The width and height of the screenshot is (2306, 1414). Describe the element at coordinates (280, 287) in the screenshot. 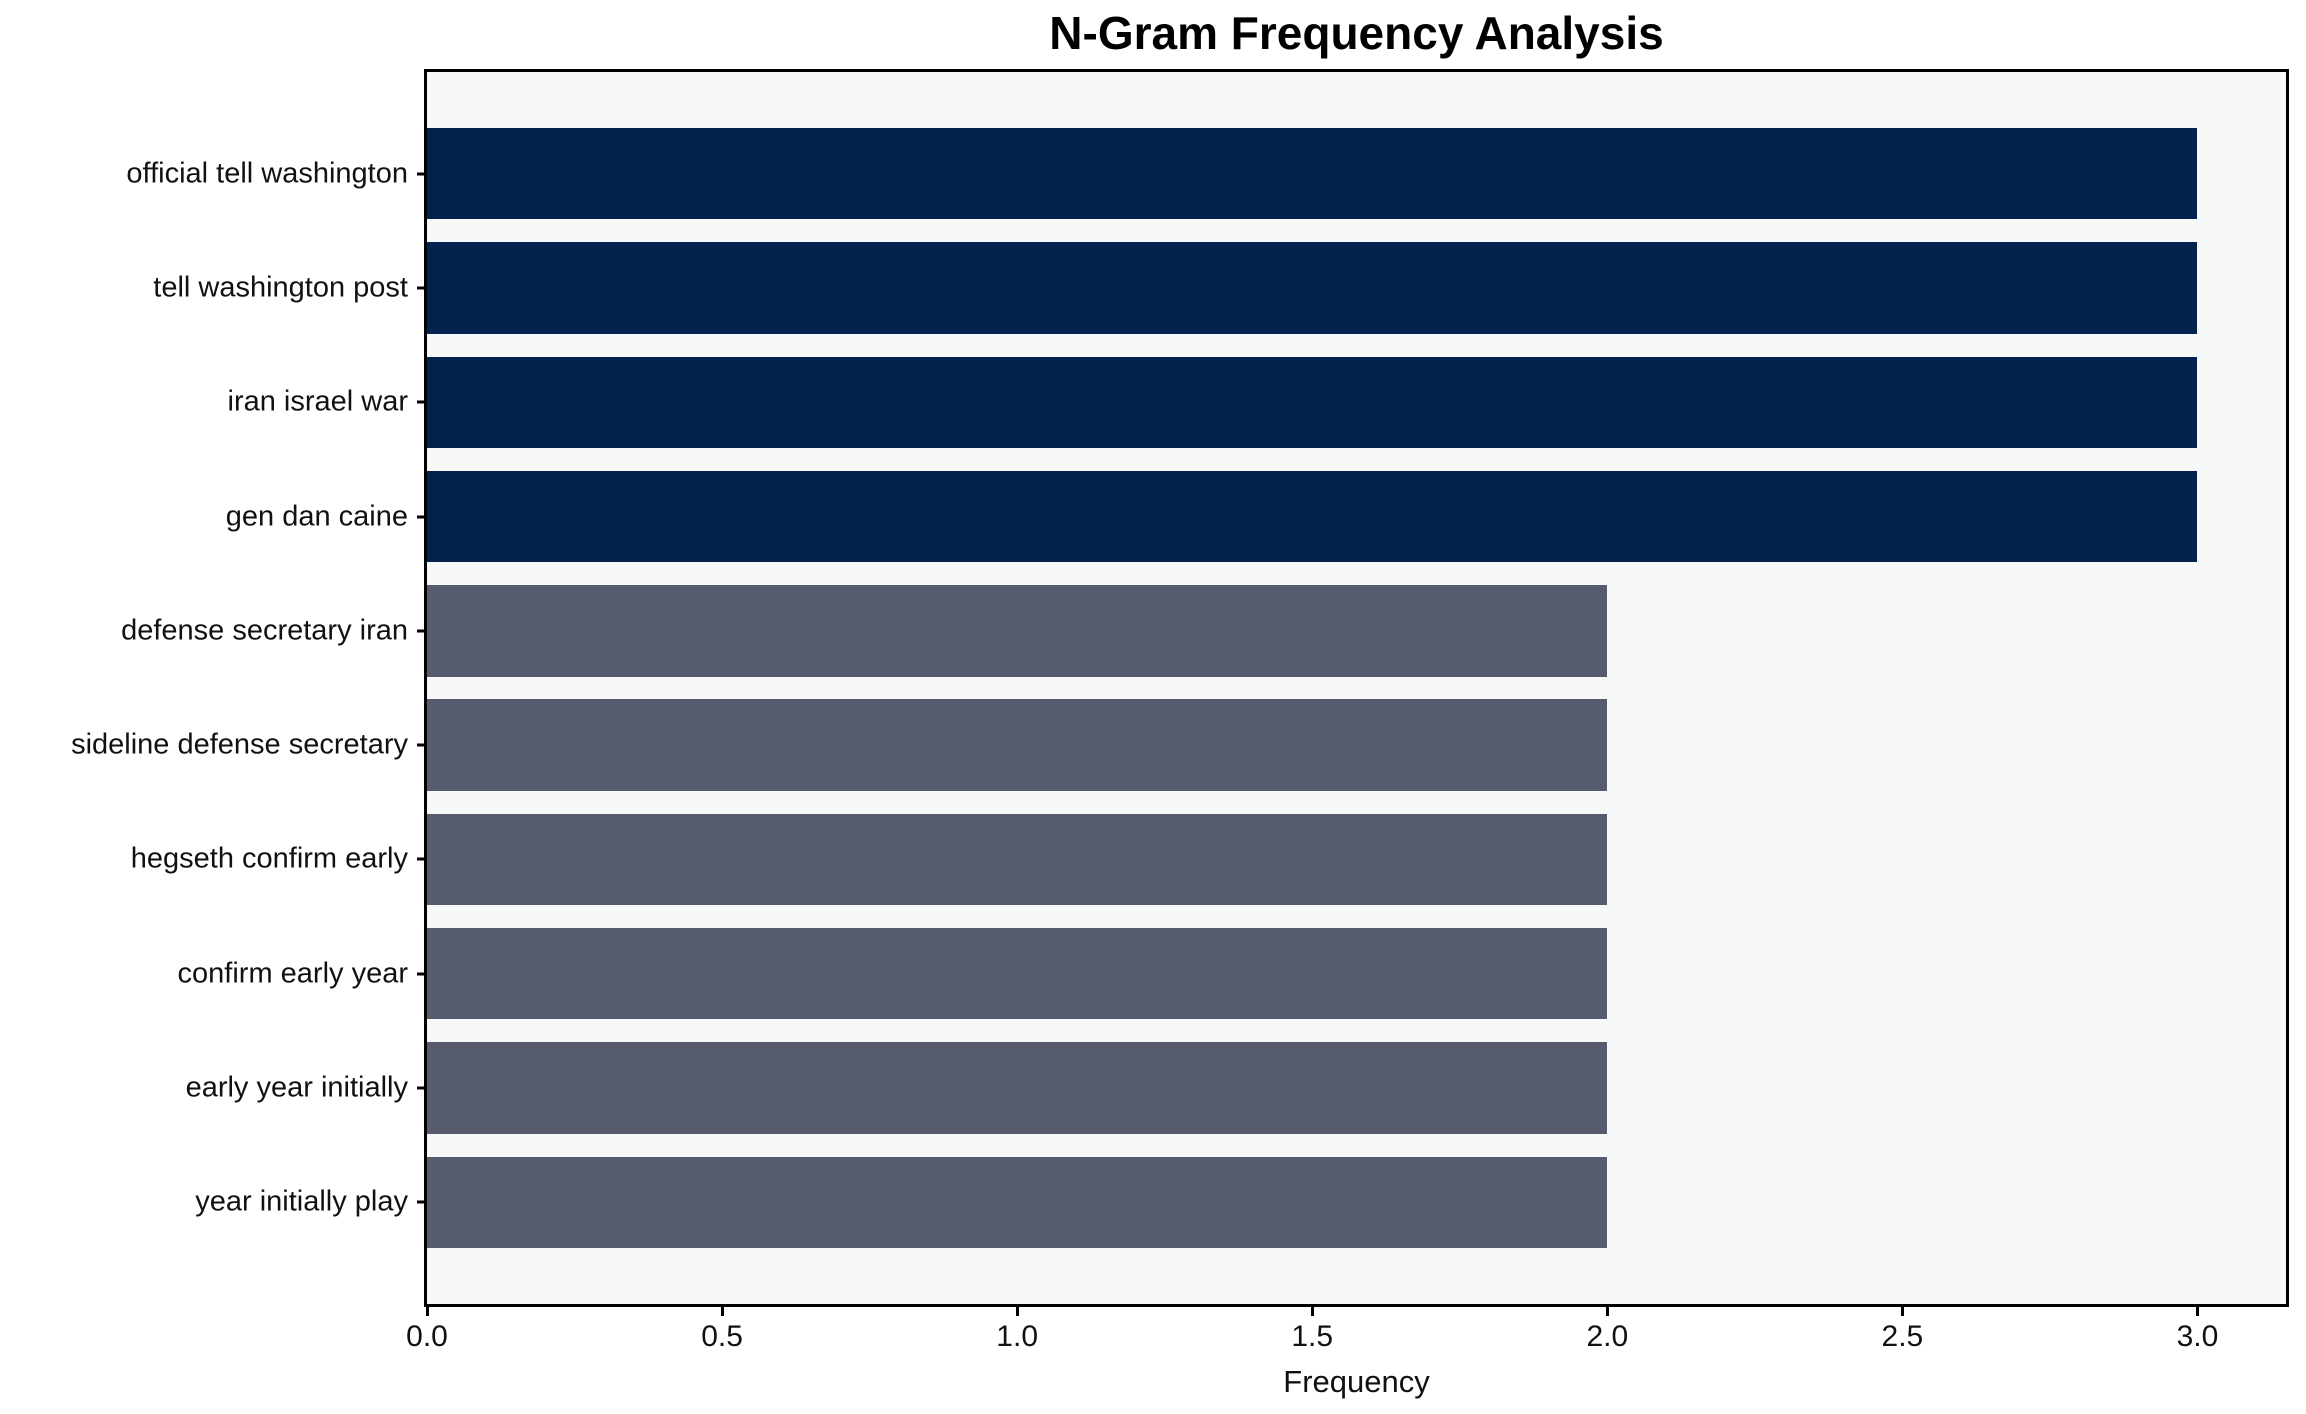

I see `y-tick-label: tell washington post` at that location.